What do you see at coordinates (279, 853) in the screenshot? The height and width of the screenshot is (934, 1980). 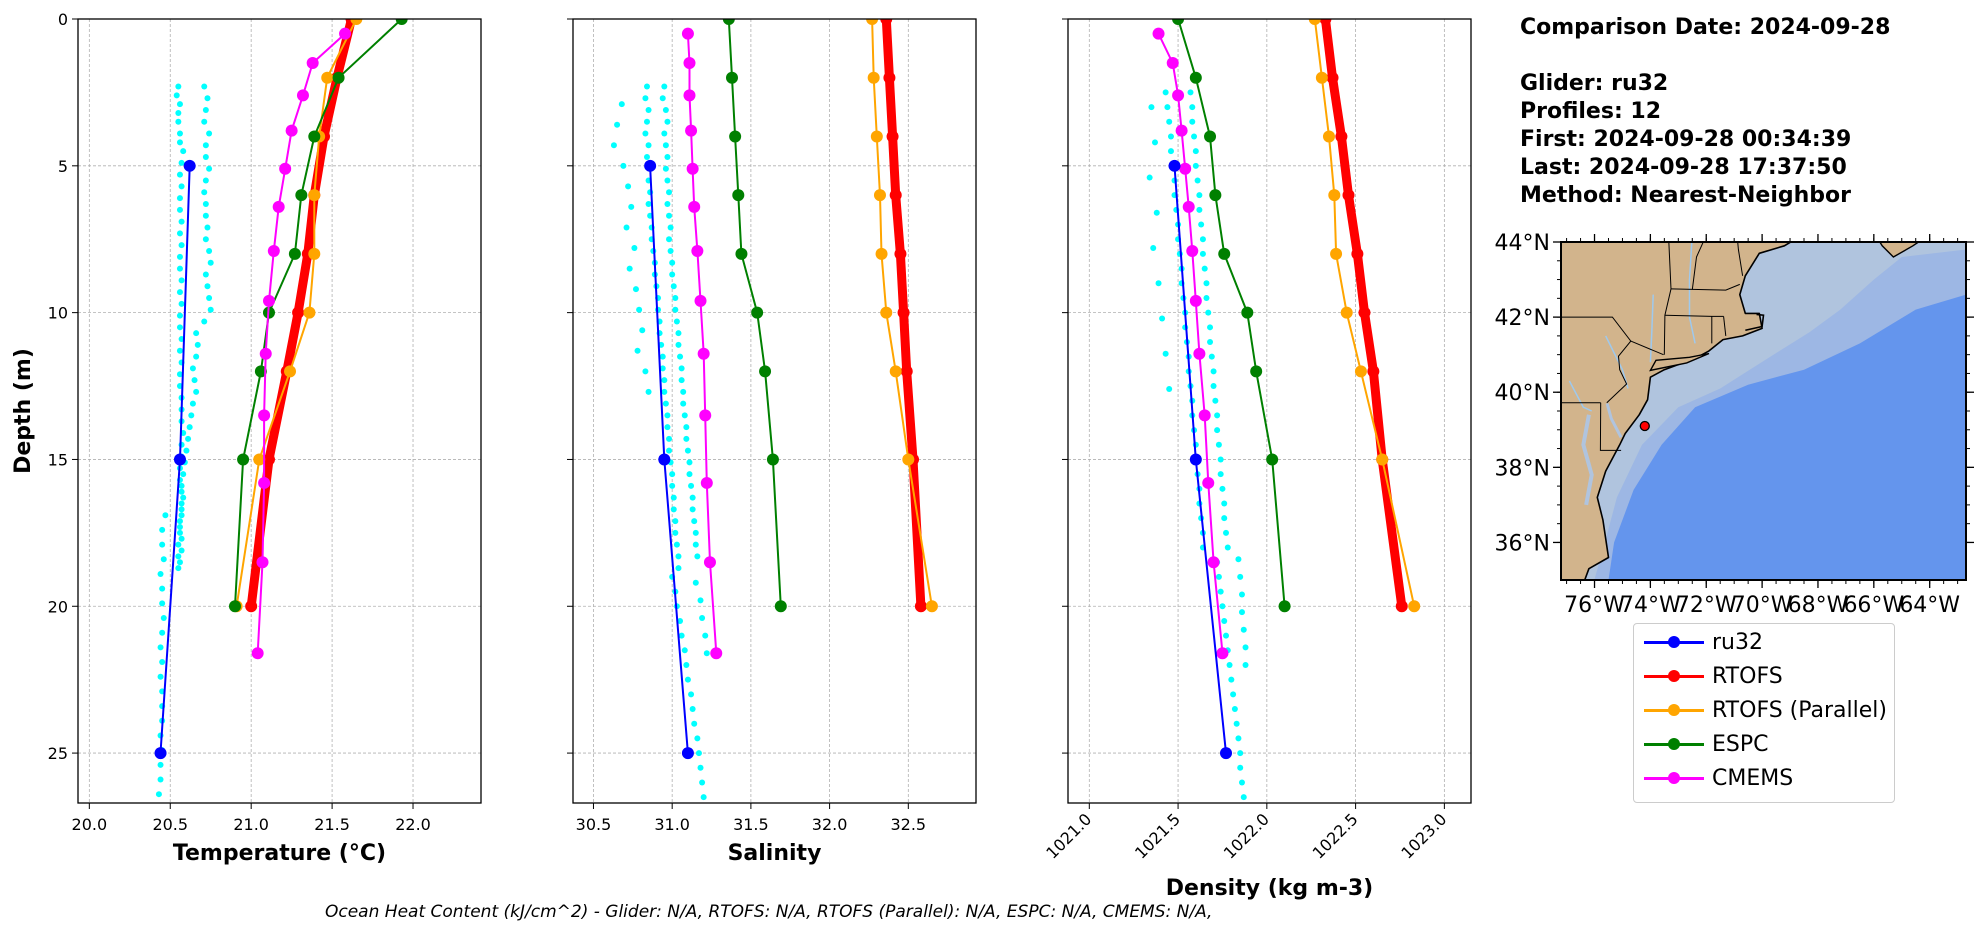 I see `x-axis-label: Temperature (°C)` at bounding box center [279, 853].